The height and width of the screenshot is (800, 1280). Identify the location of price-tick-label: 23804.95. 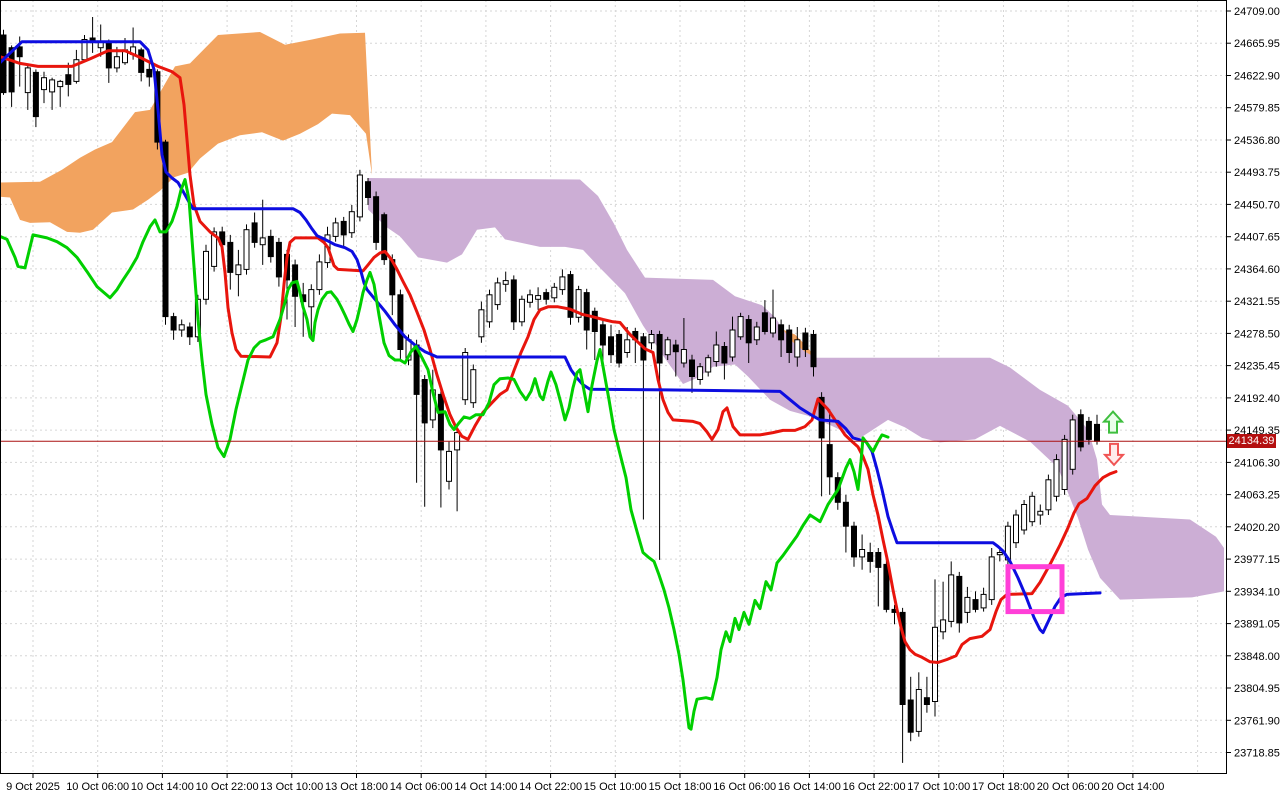
(1257, 689).